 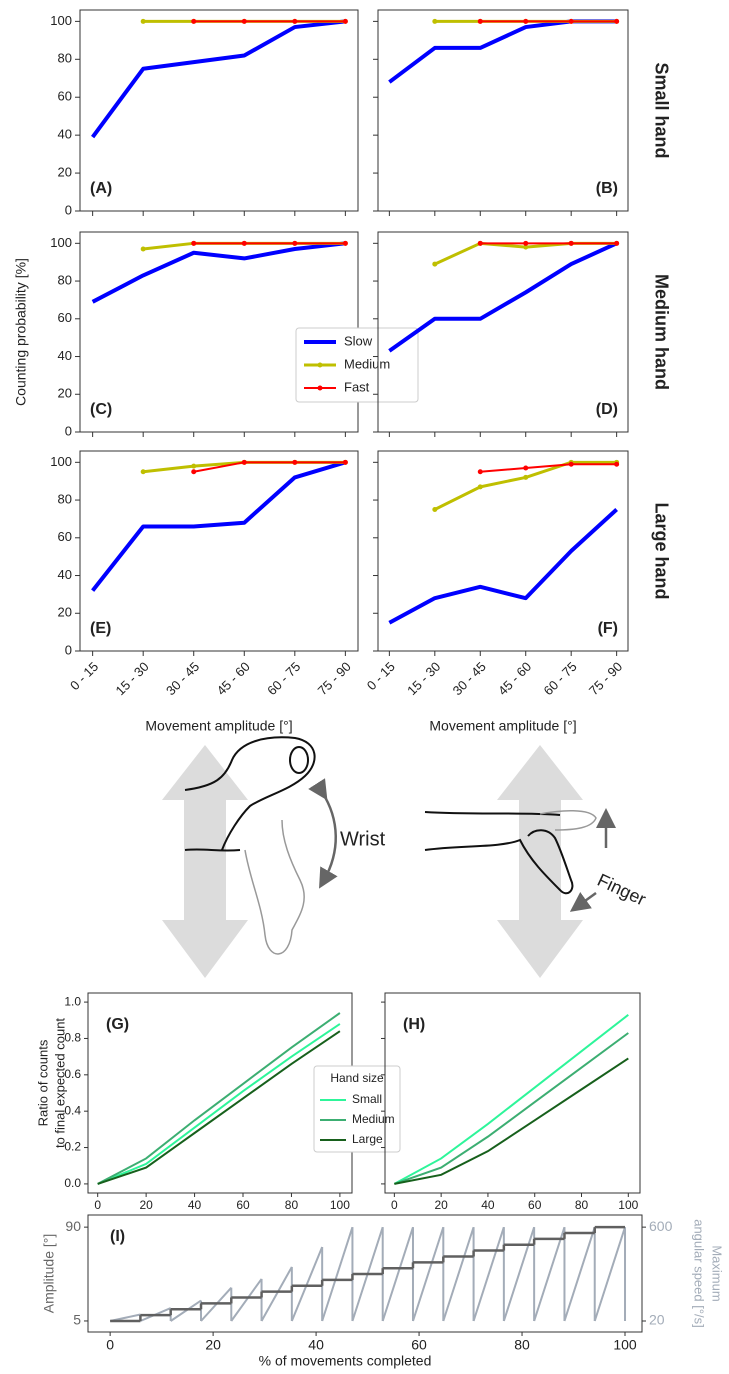 I want to click on row-label: Medium hand, so click(x=661, y=332).